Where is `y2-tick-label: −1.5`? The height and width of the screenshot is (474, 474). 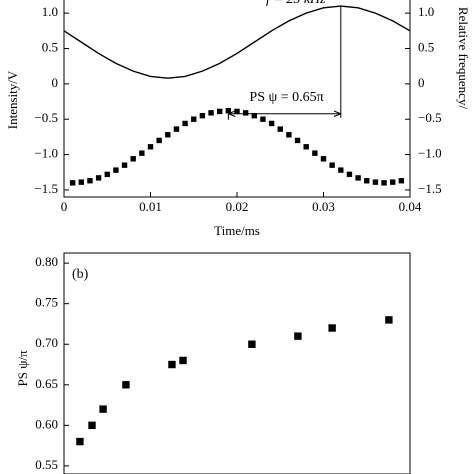 y2-tick-label: −1.5 is located at coordinates (430, 188).